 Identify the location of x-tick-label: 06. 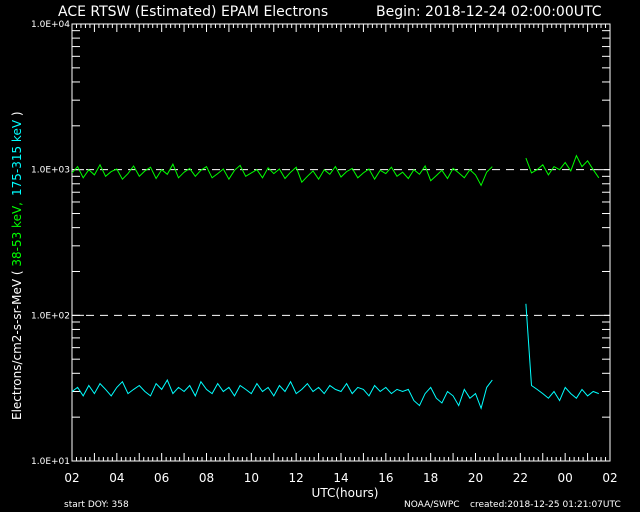
(161, 478).